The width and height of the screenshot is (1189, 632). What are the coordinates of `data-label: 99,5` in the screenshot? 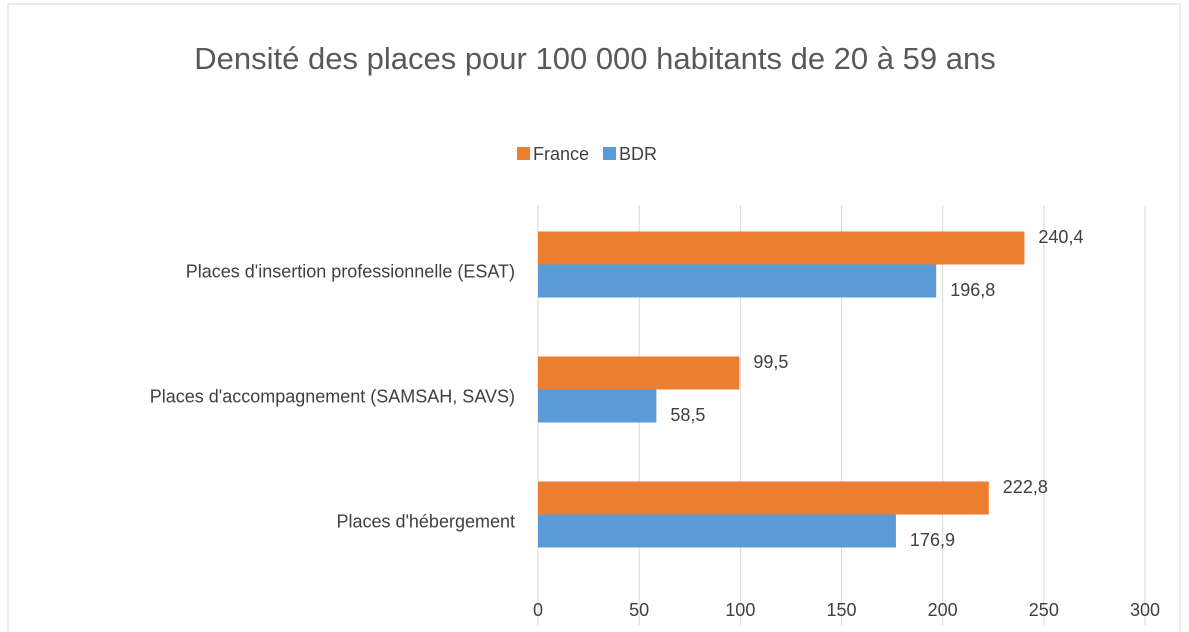 It's located at (770, 362).